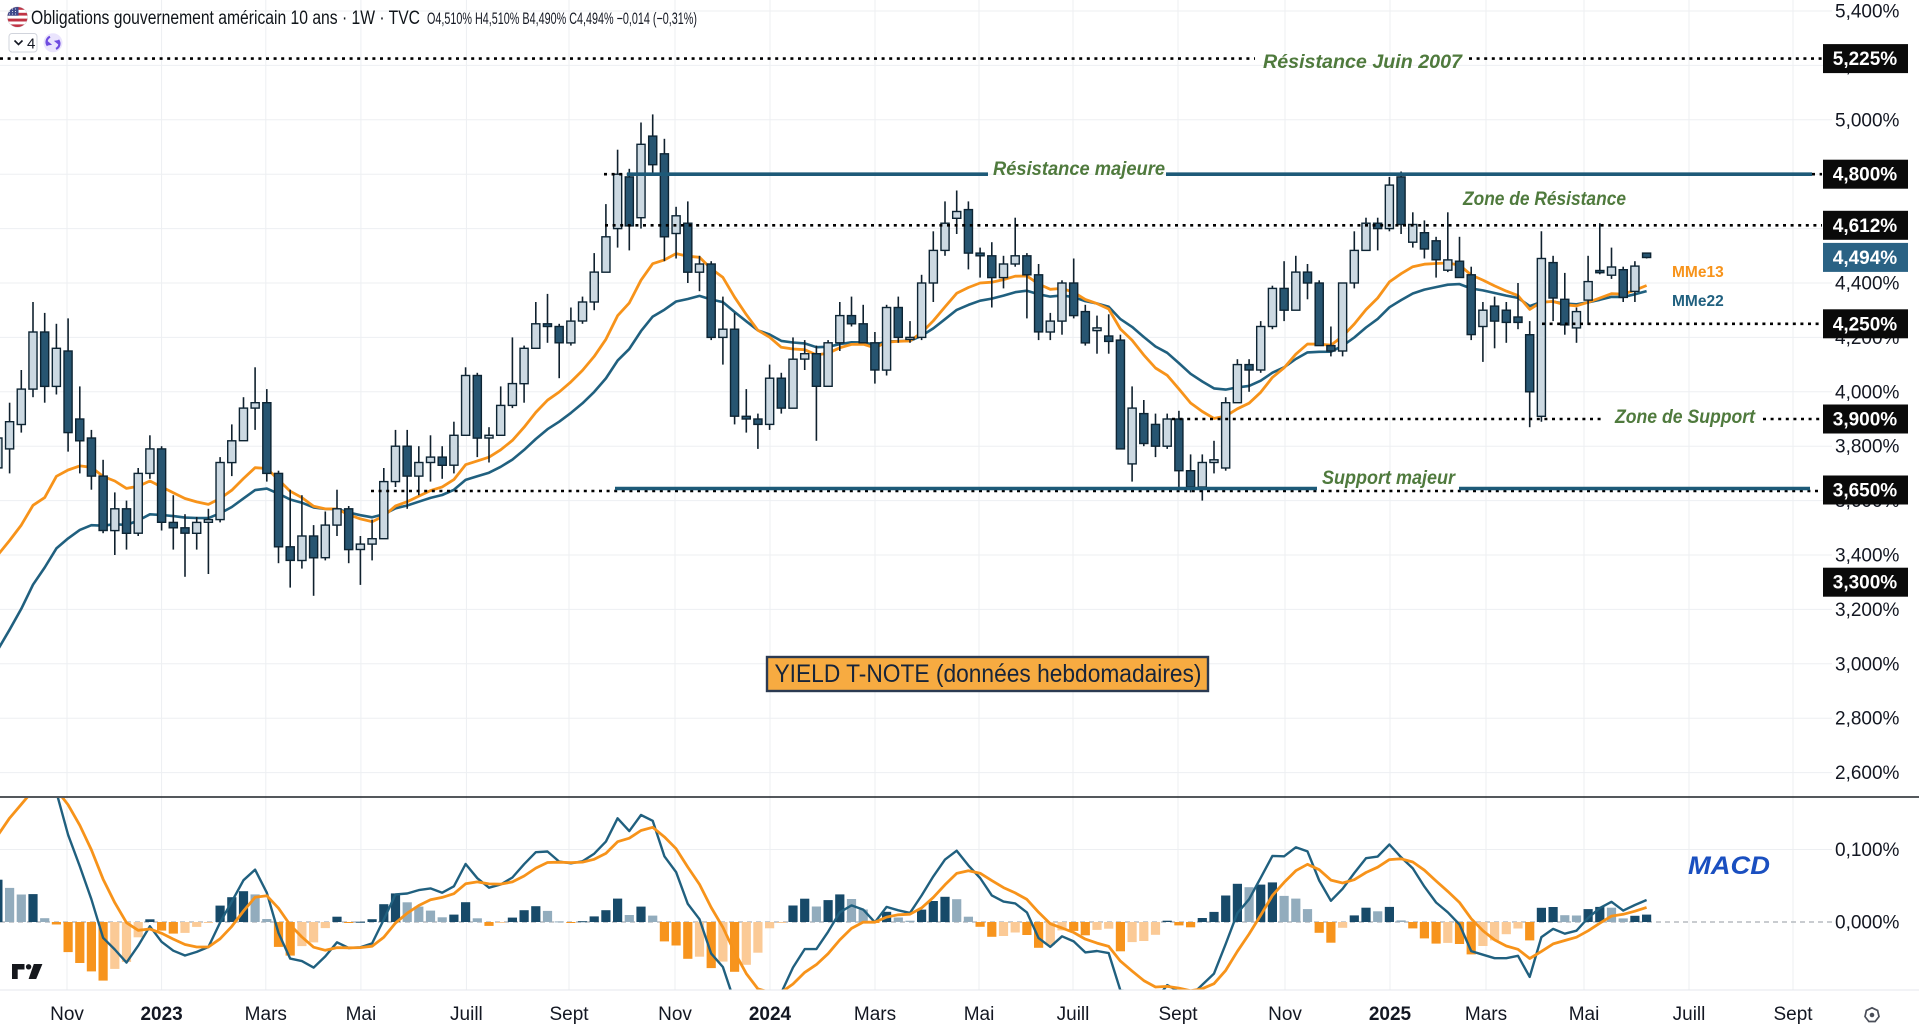  I want to click on svg-text: 3,650%, so click(1865, 491).